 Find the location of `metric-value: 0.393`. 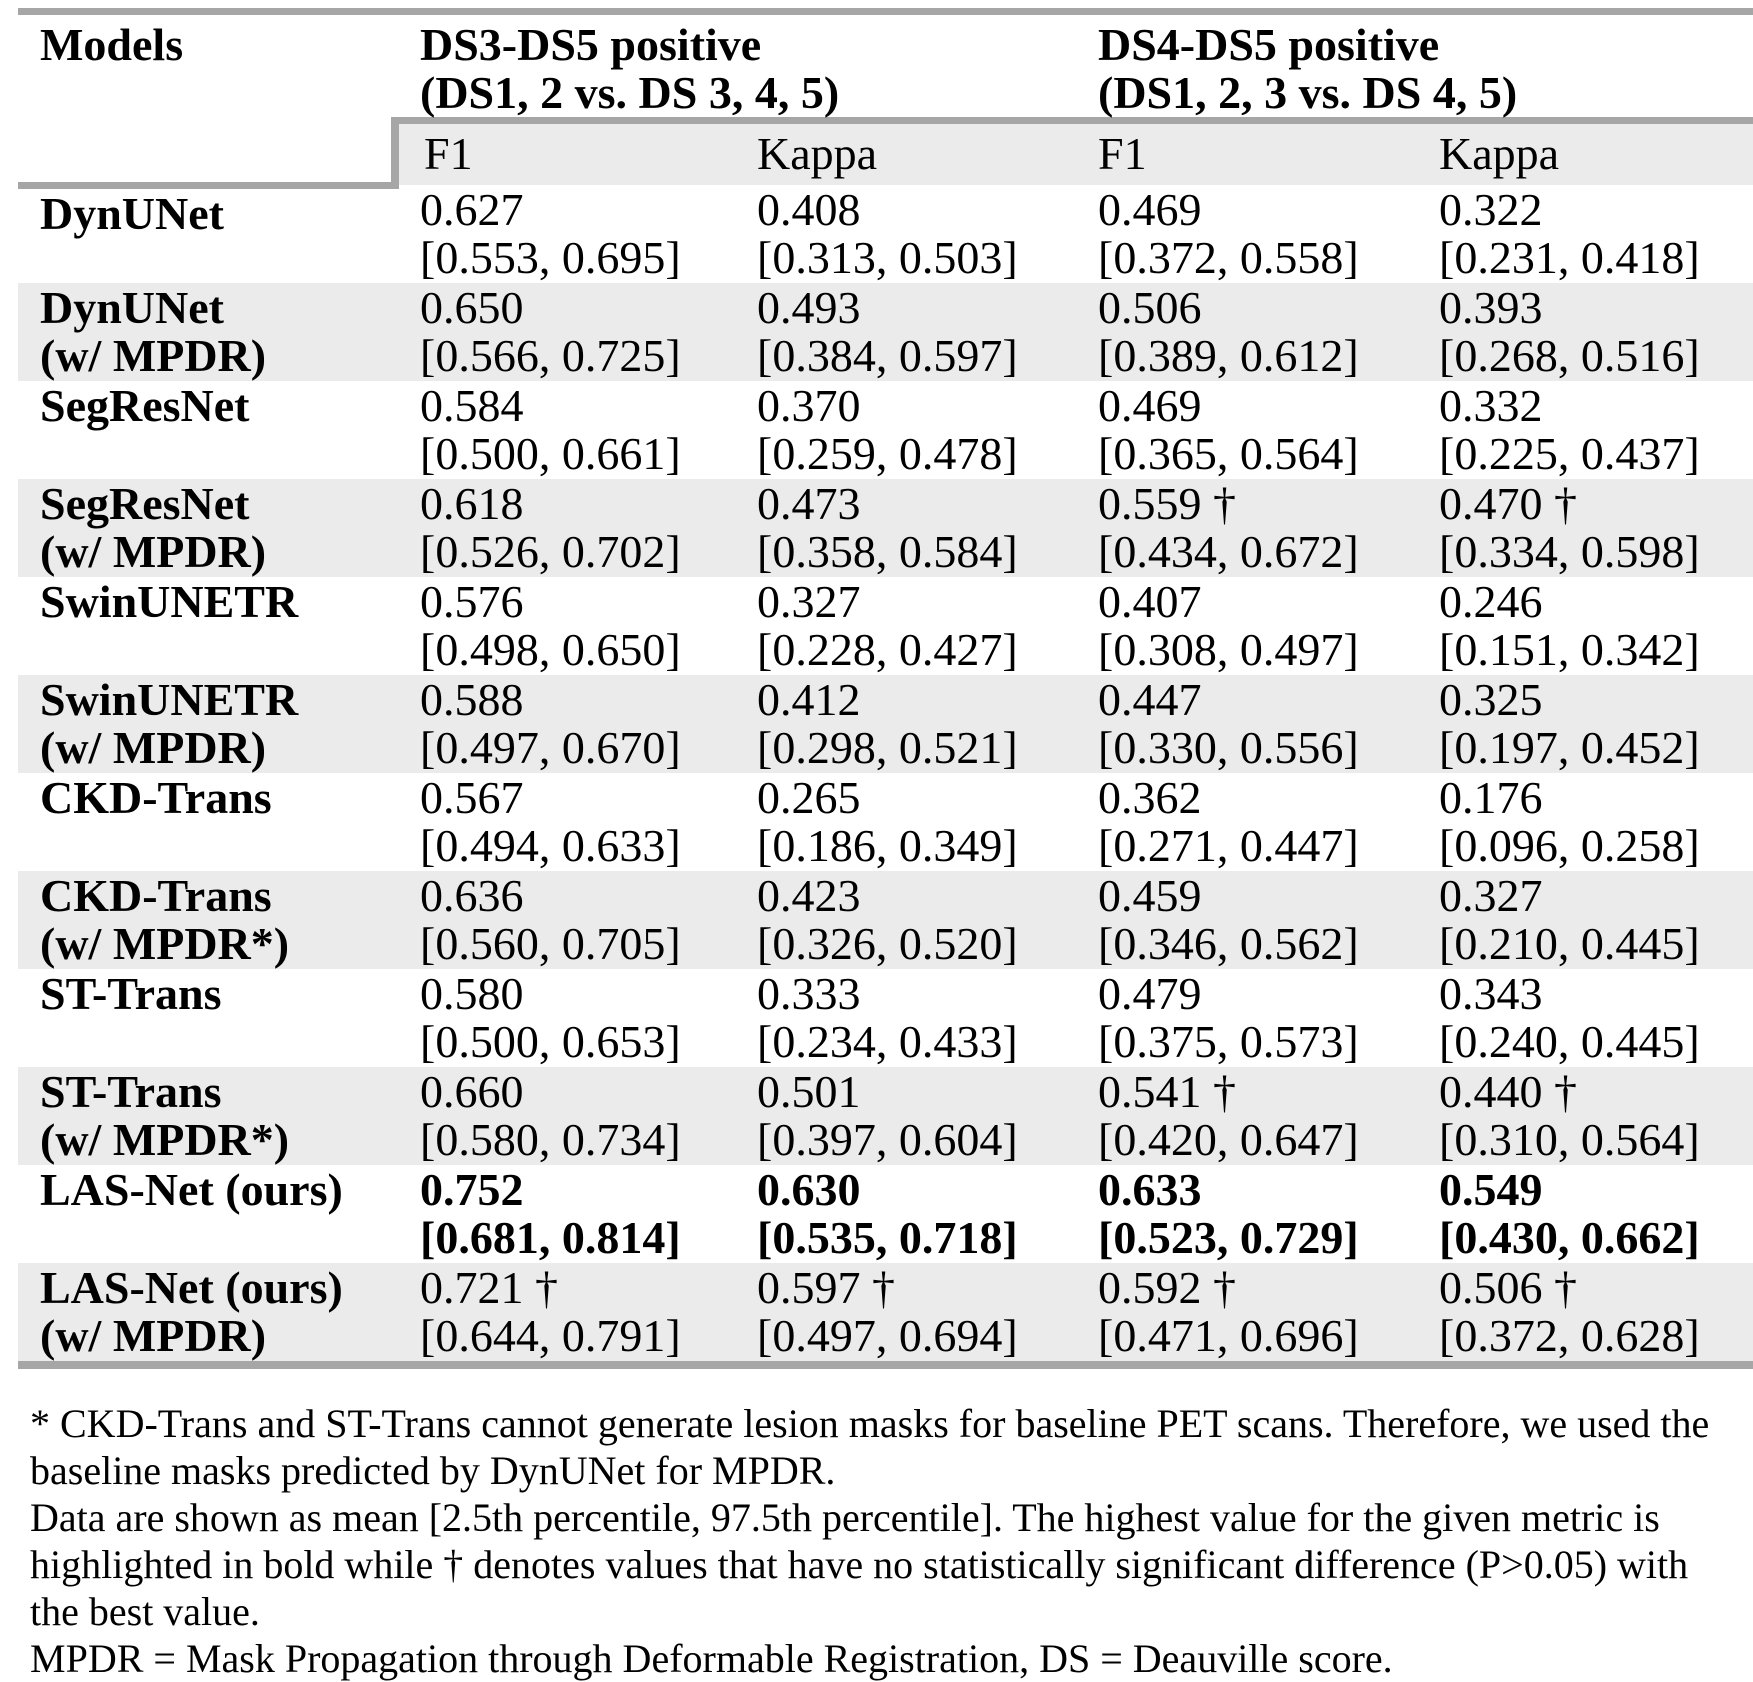

metric-value: 0.393 is located at coordinates (1491, 307).